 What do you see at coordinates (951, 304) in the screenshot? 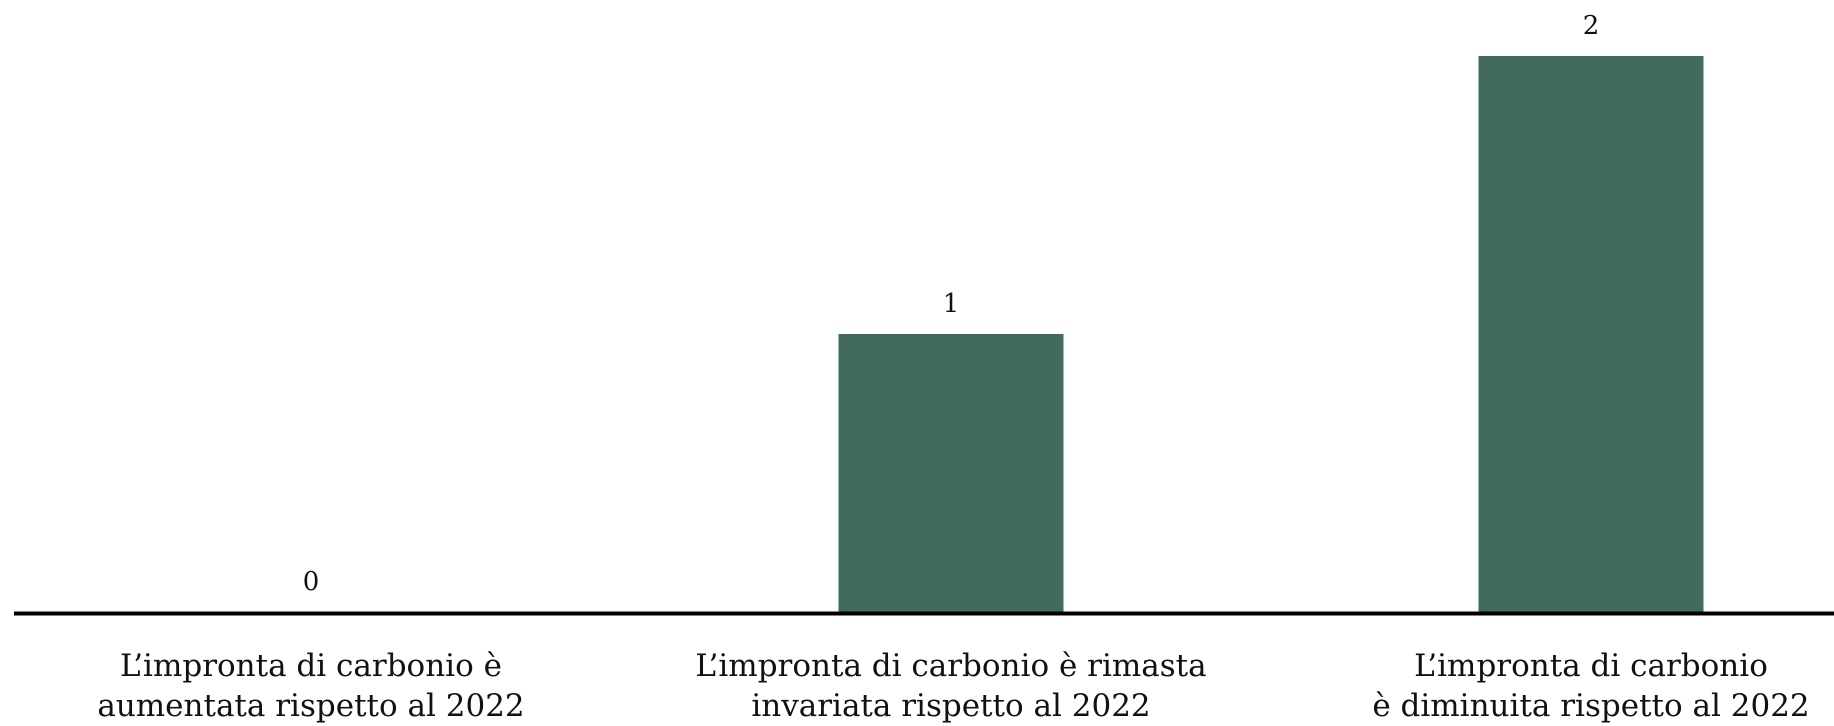
I see `value-label: 1` at bounding box center [951, 304].